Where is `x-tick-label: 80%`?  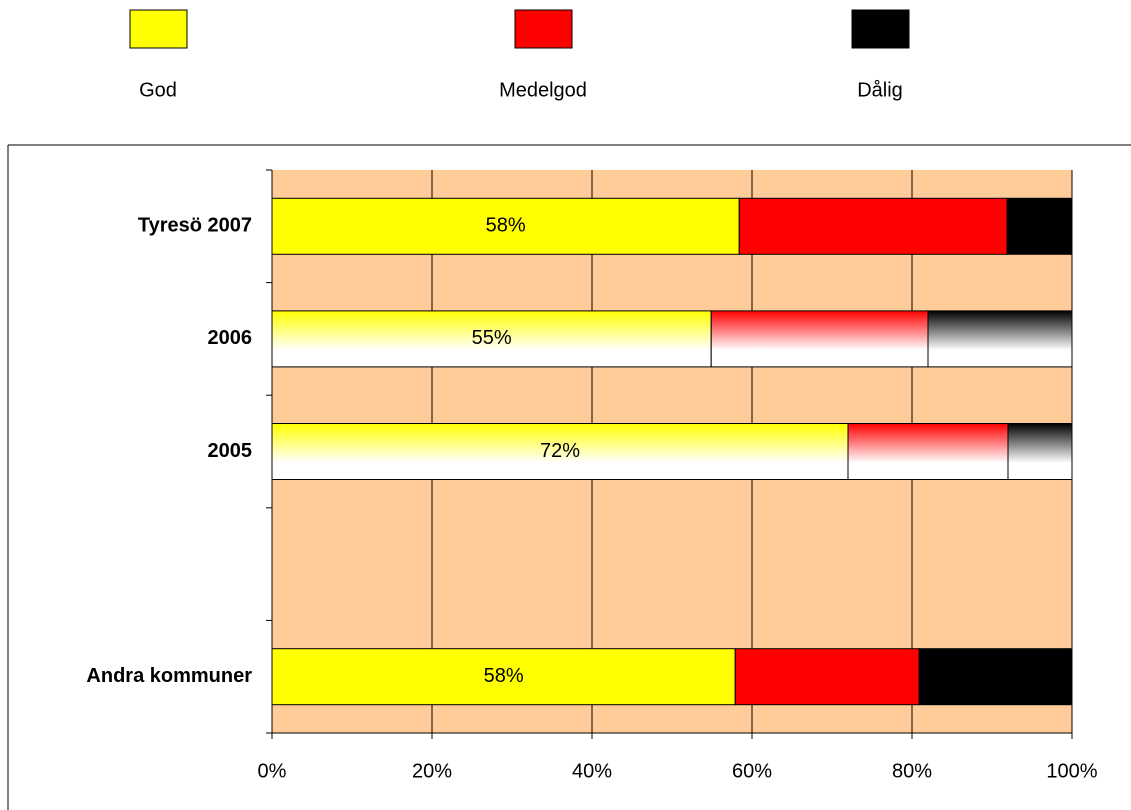
x-tick-label: 80% is located at coordinates (912, 771).